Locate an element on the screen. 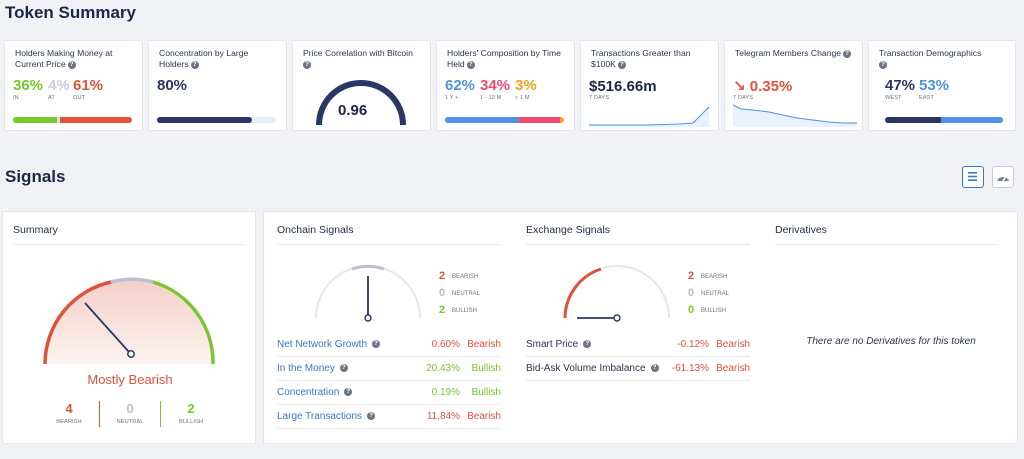  east-pct: 53% is located at coordinates (934, 85).